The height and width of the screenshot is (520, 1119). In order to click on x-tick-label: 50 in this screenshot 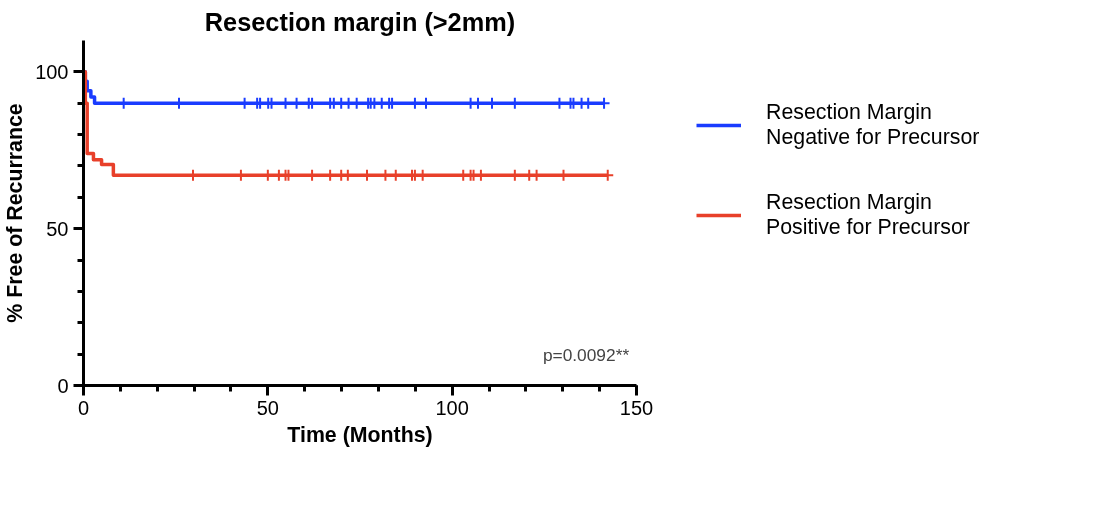, I will do `click(267, 407)`.